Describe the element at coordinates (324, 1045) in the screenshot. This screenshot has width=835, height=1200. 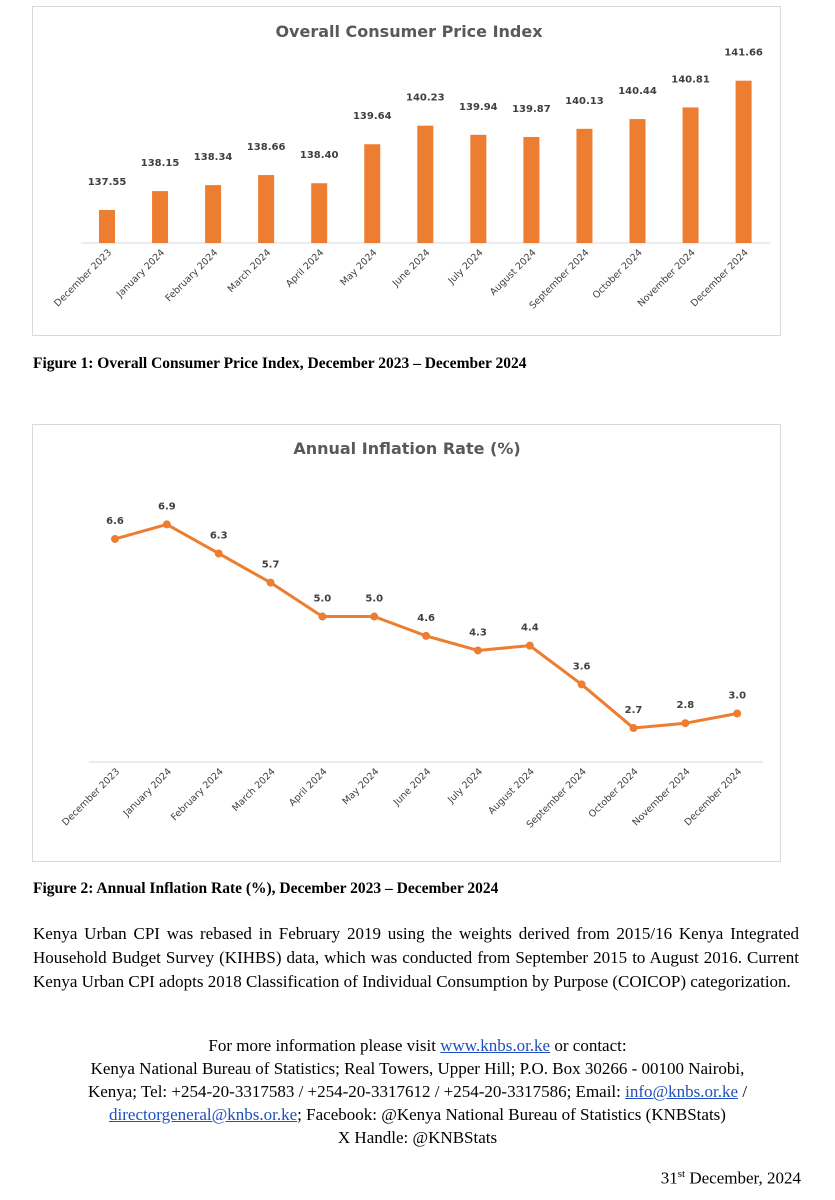
I see `visit-prefix: For more information please visit` at that location.